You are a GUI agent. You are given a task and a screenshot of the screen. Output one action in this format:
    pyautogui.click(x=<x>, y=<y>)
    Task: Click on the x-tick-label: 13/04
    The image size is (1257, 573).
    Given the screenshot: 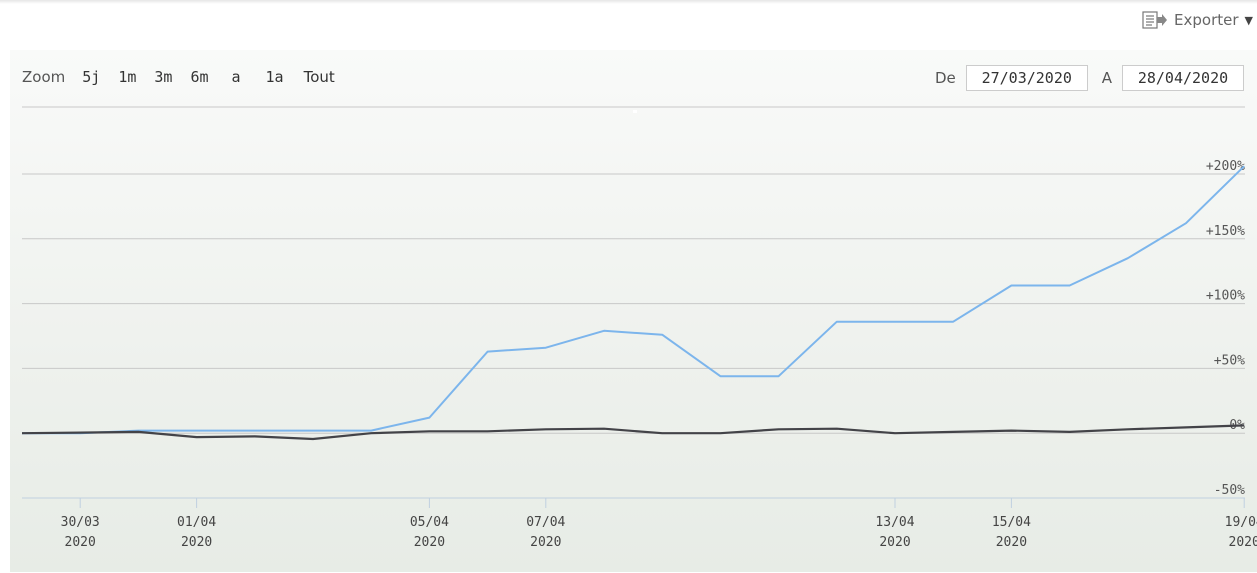 What is the action you would take?
    pyautogui.click(x=894, y=522)
    